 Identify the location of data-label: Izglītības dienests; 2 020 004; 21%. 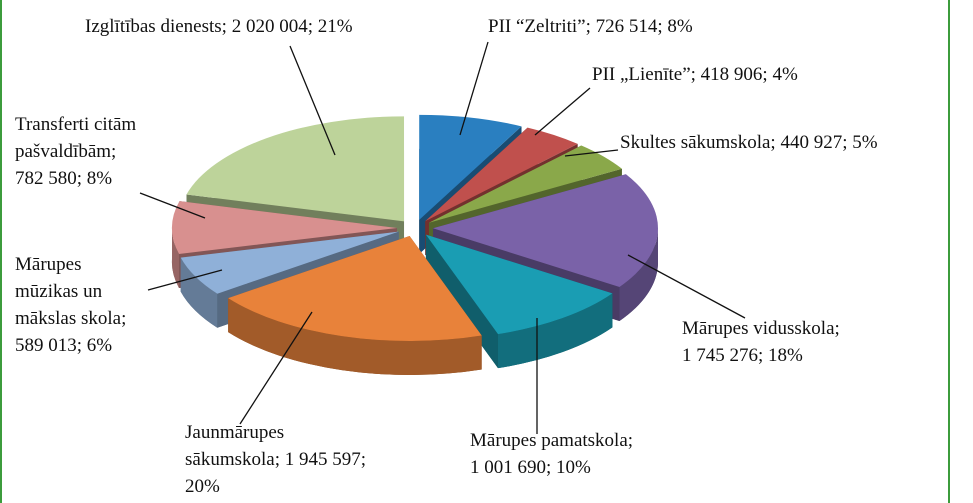
(219, 26).